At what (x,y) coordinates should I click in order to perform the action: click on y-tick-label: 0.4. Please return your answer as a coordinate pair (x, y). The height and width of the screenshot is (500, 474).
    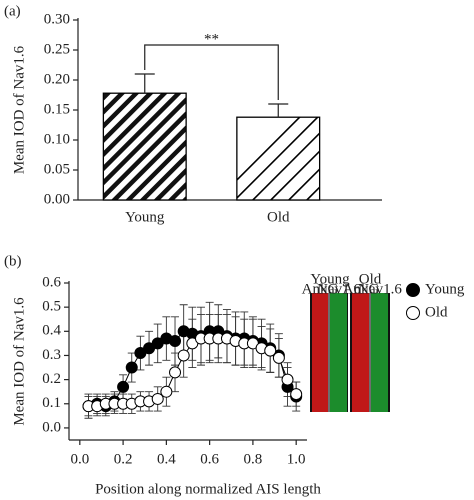
    Looking at the image, I should click on (51, 331).